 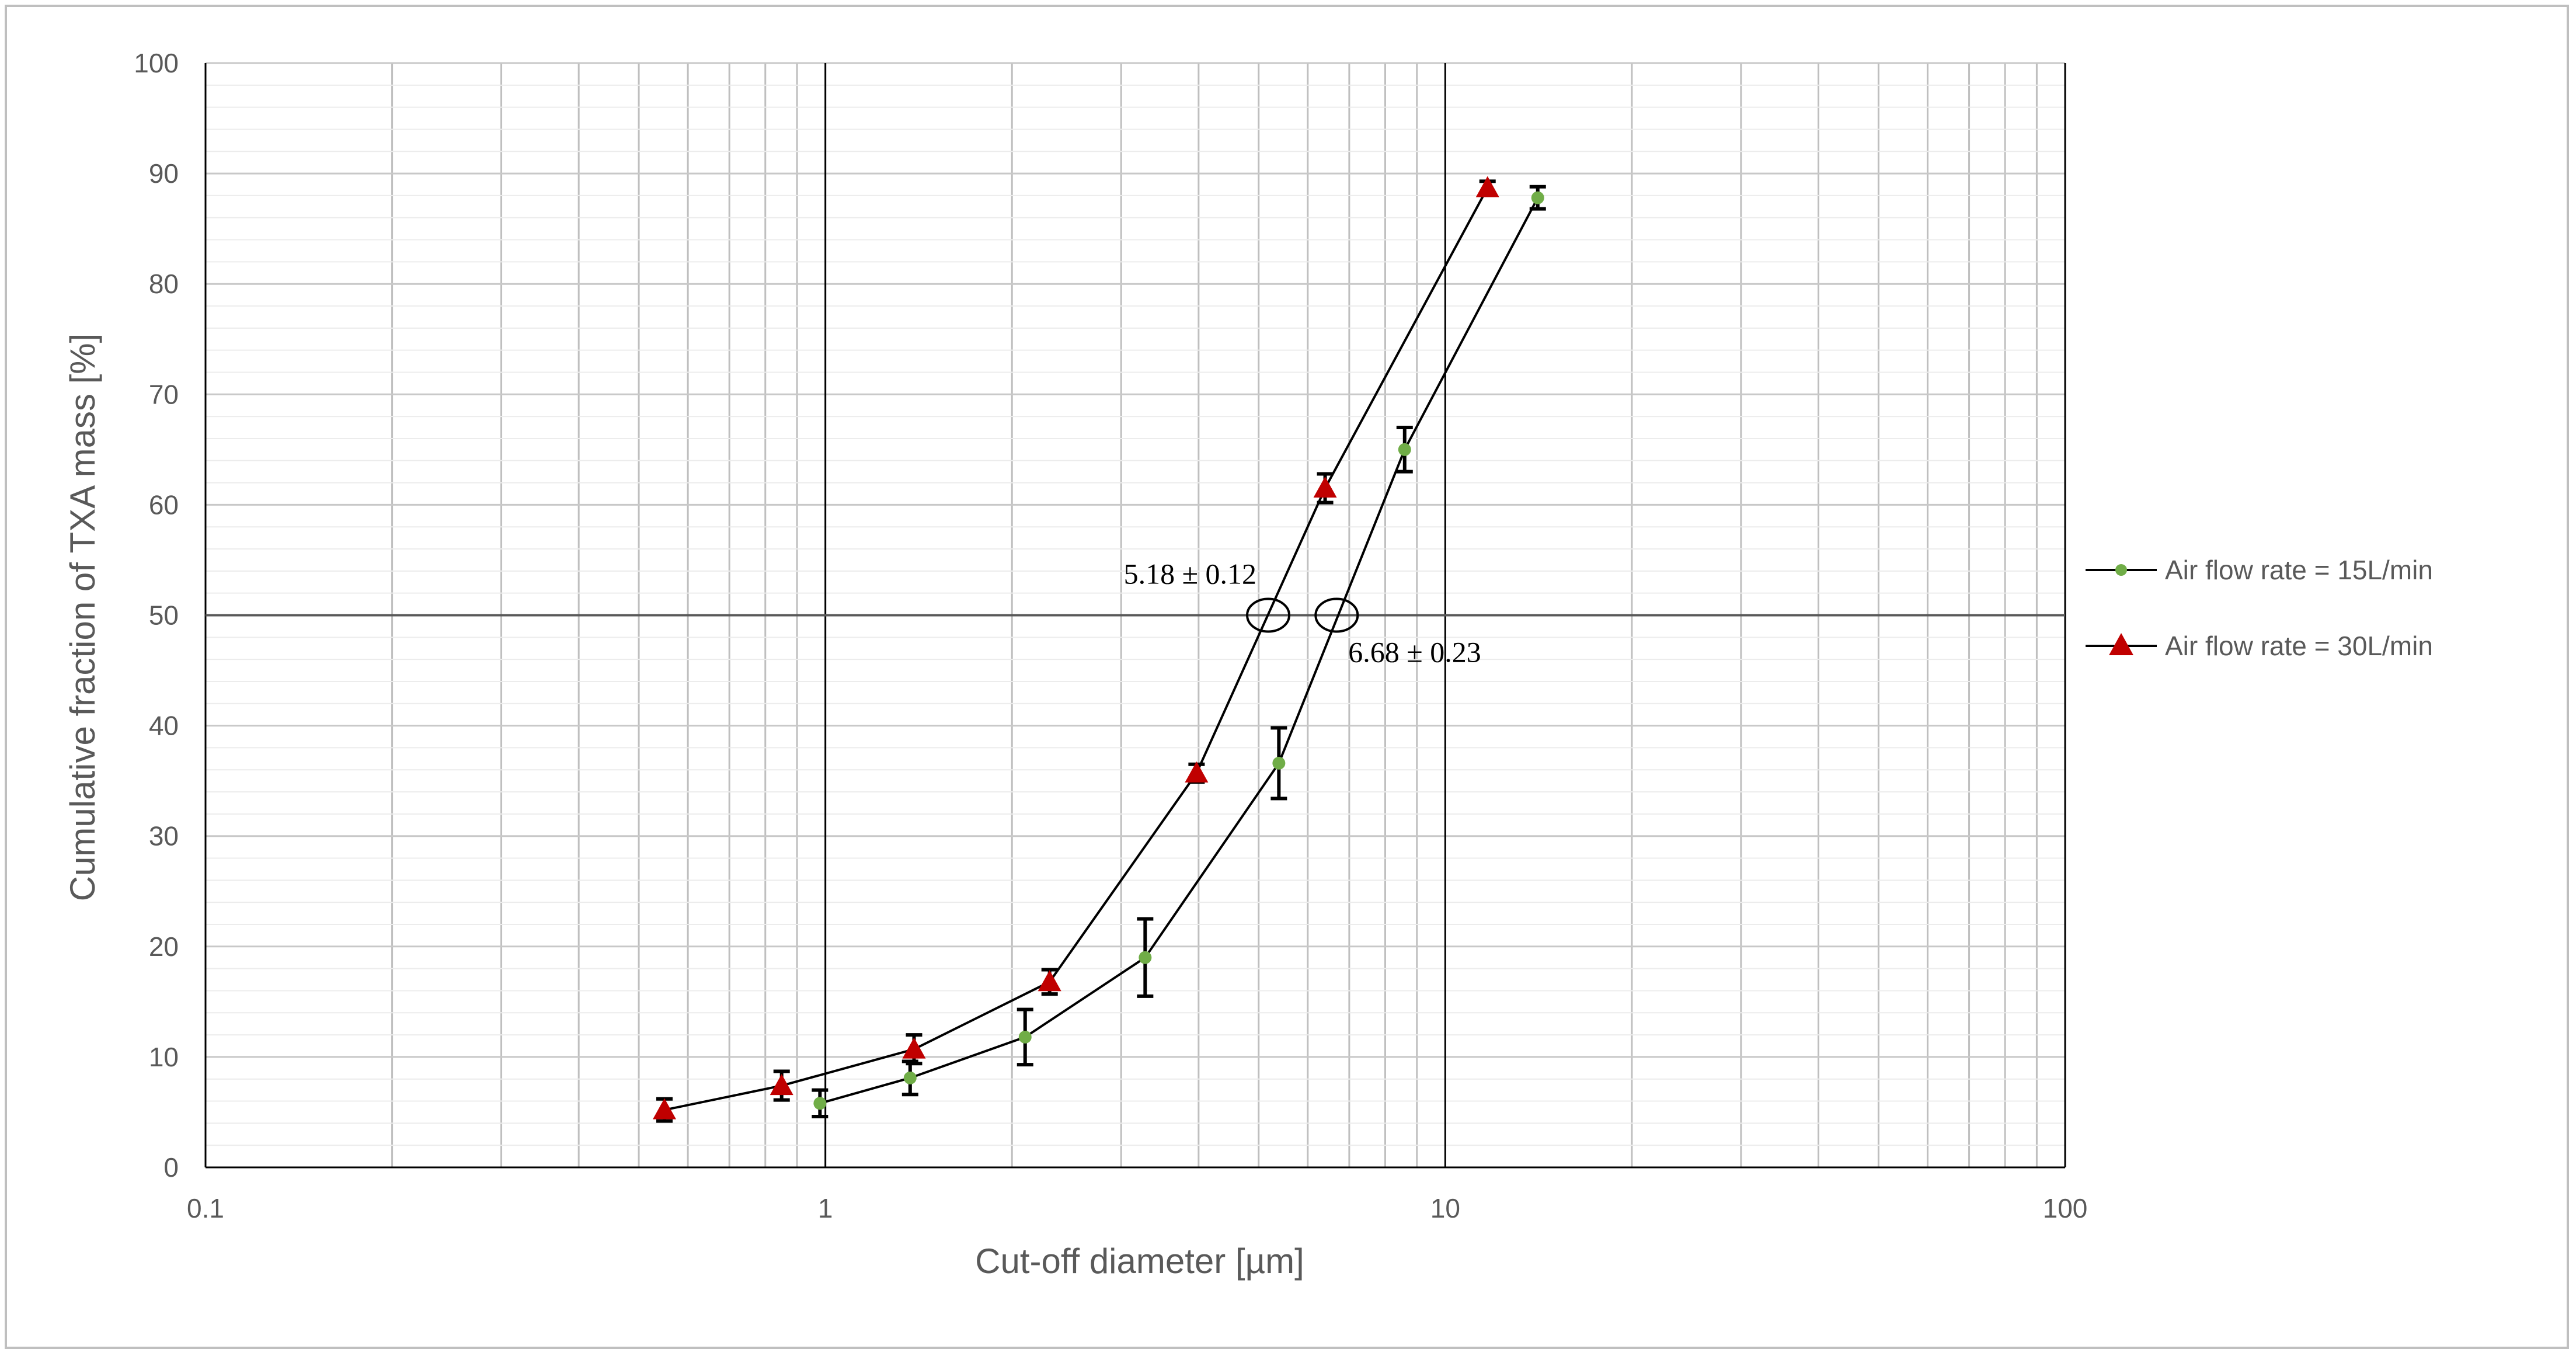 I want to click on x-tick-label: 0.1, so click(x=205, y=1208).